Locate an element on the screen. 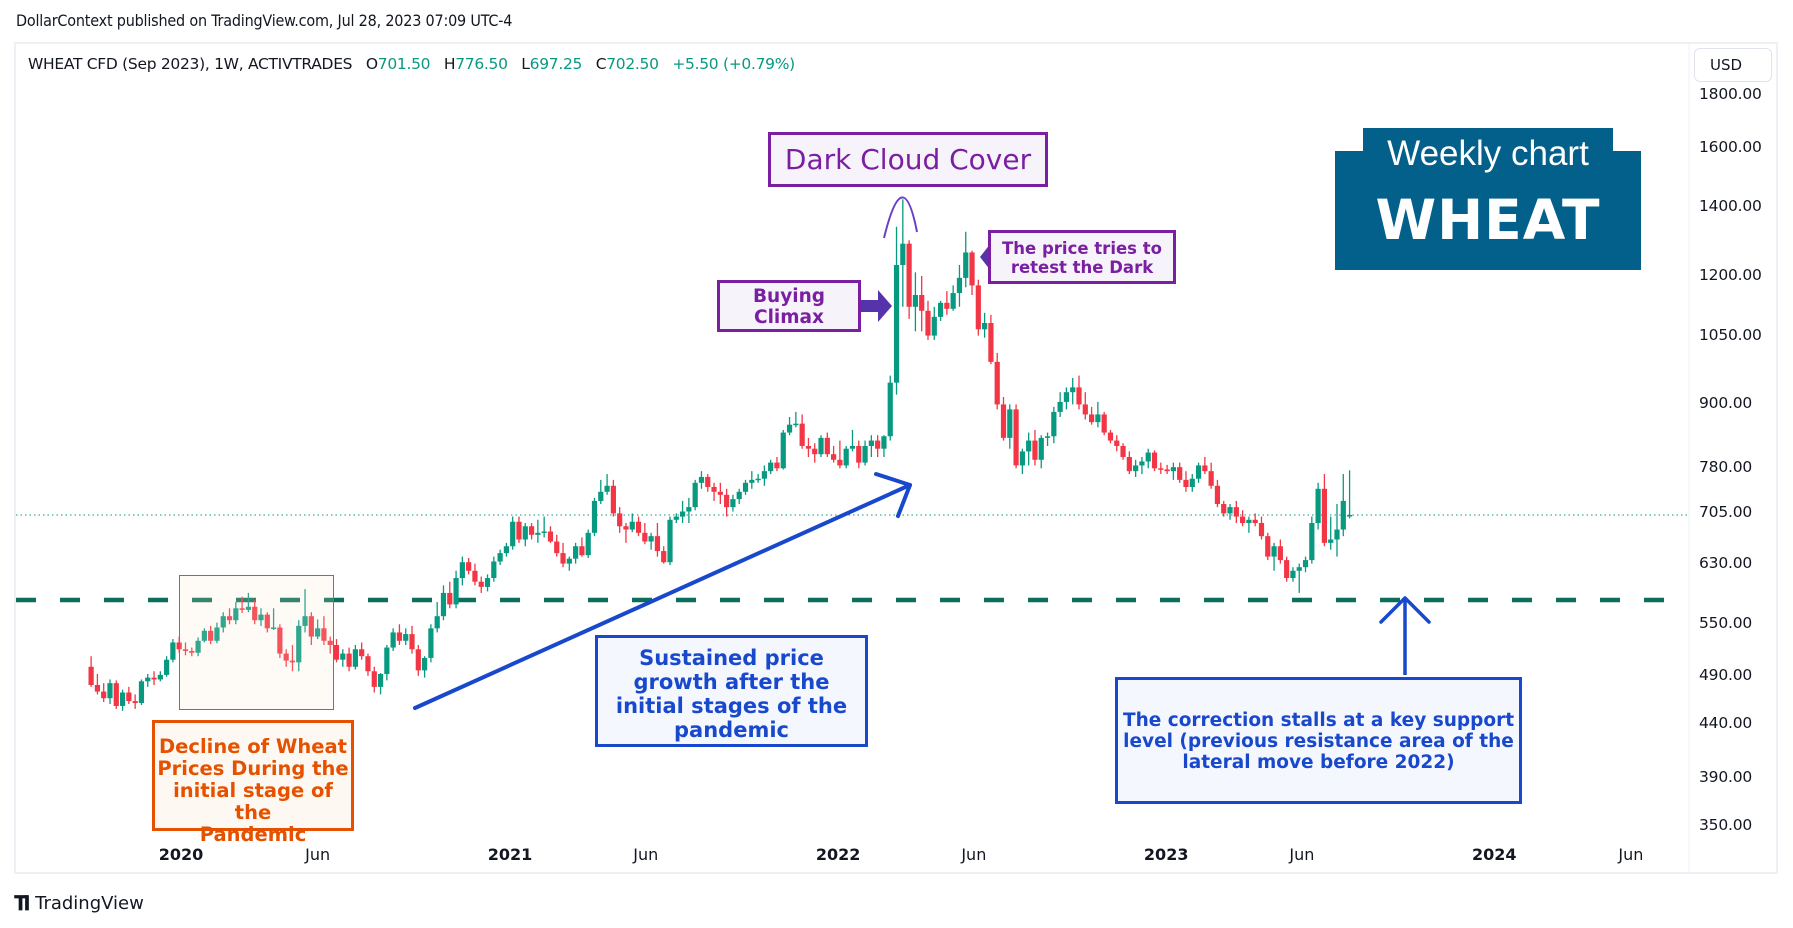  trend-arrow-line is located at coordinates (662, 596).